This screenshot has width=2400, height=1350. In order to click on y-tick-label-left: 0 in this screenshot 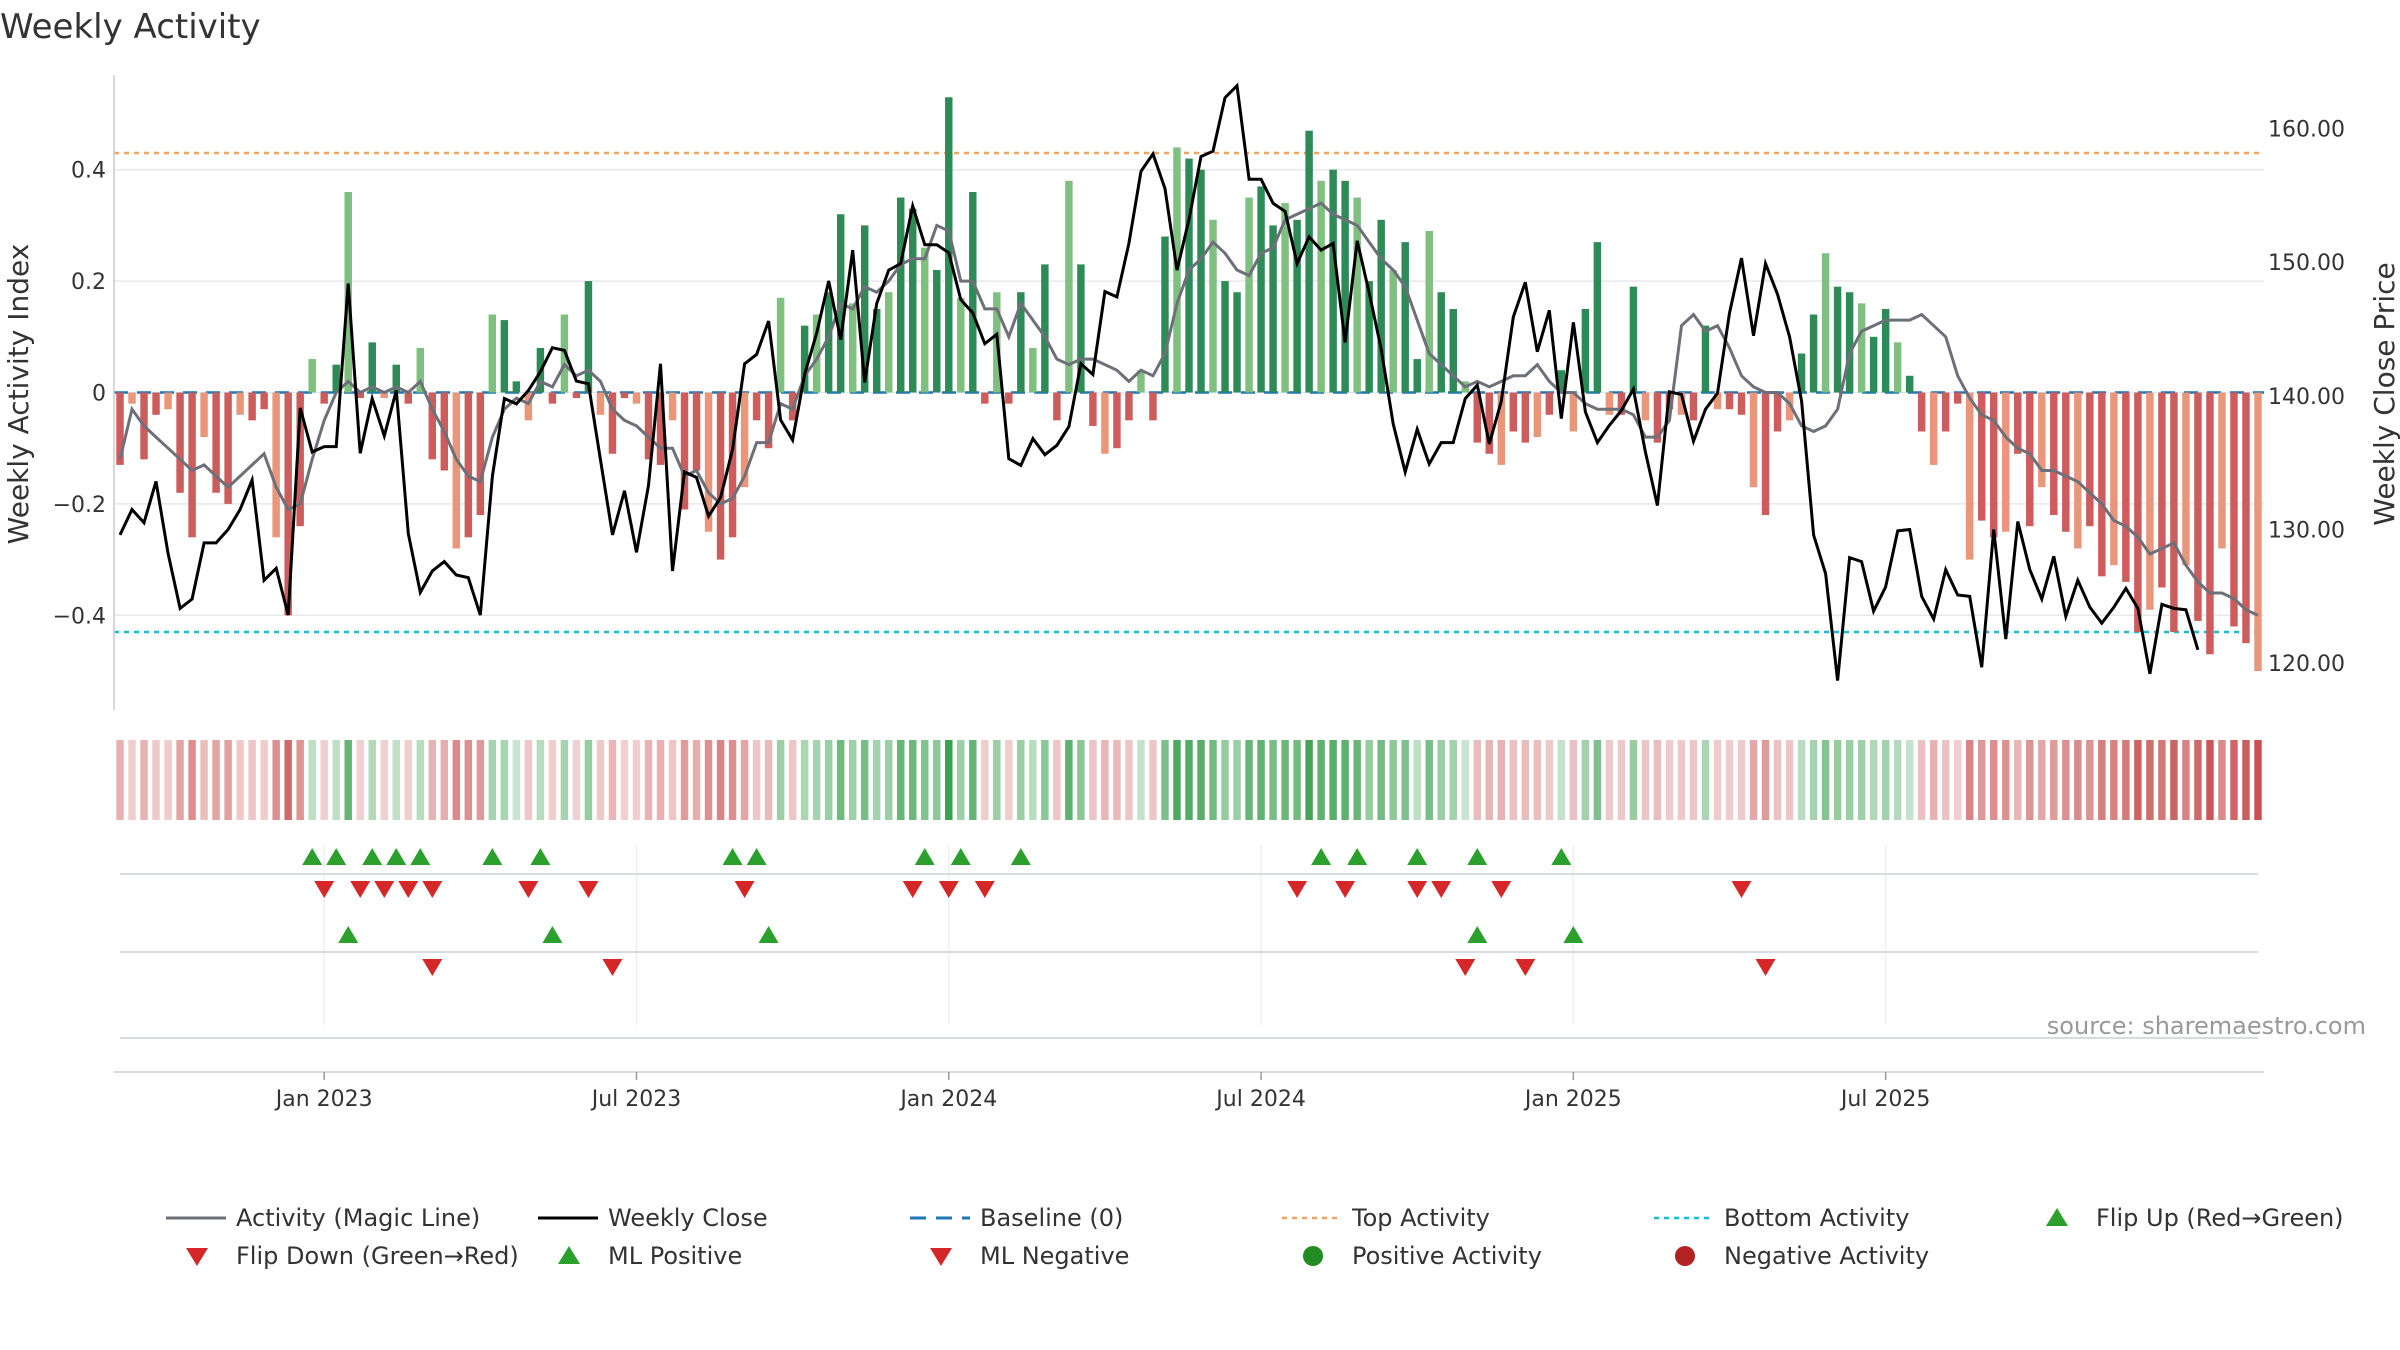, I will do `click(99, 394)`.